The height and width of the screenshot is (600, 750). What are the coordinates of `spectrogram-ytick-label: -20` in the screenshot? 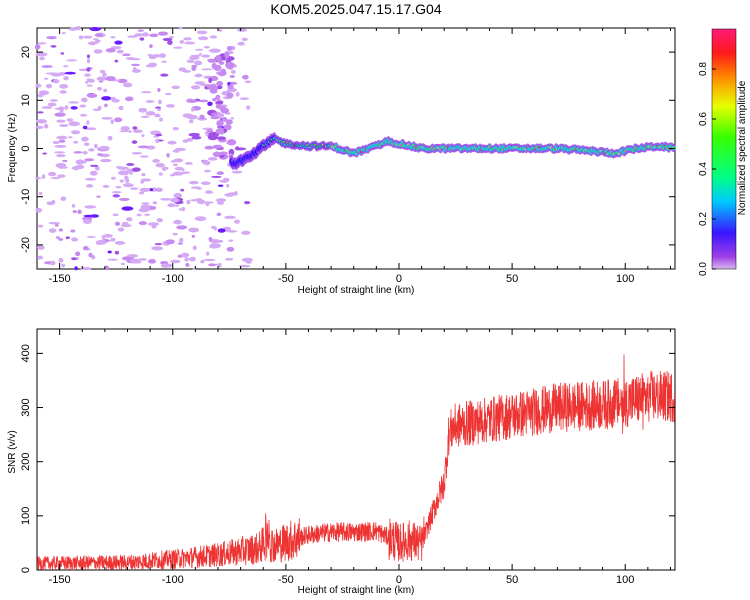 It's located at (26, 245).